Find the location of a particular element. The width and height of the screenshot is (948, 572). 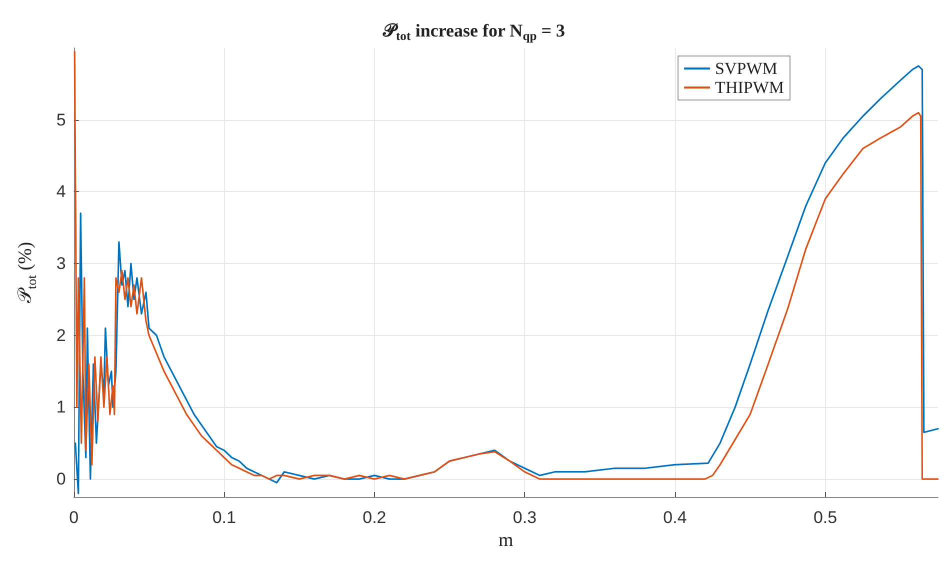

x-tick-label: 0.3 is located at coordinates (524, 517).